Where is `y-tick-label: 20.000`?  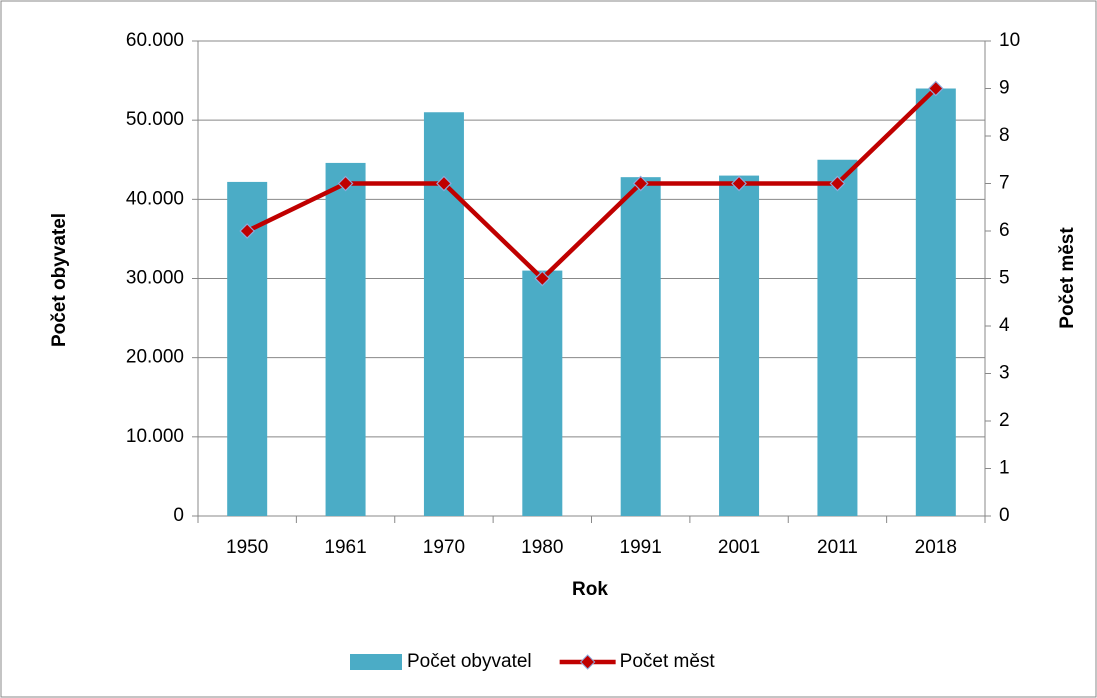 y-tick-label: 20.000 is located at coordinates (155, 357).